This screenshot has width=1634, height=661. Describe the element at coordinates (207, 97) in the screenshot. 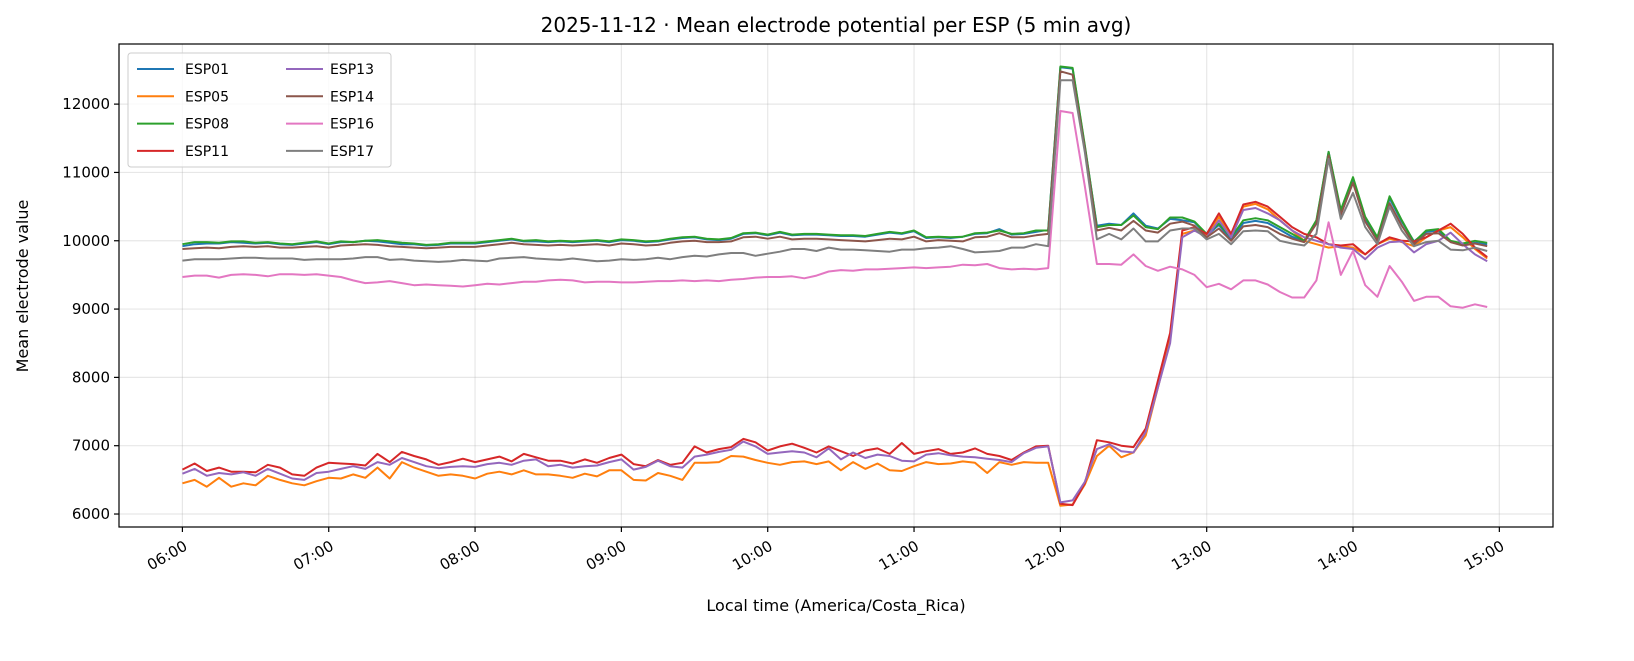

I see `legend-label: ESP05` at that location.